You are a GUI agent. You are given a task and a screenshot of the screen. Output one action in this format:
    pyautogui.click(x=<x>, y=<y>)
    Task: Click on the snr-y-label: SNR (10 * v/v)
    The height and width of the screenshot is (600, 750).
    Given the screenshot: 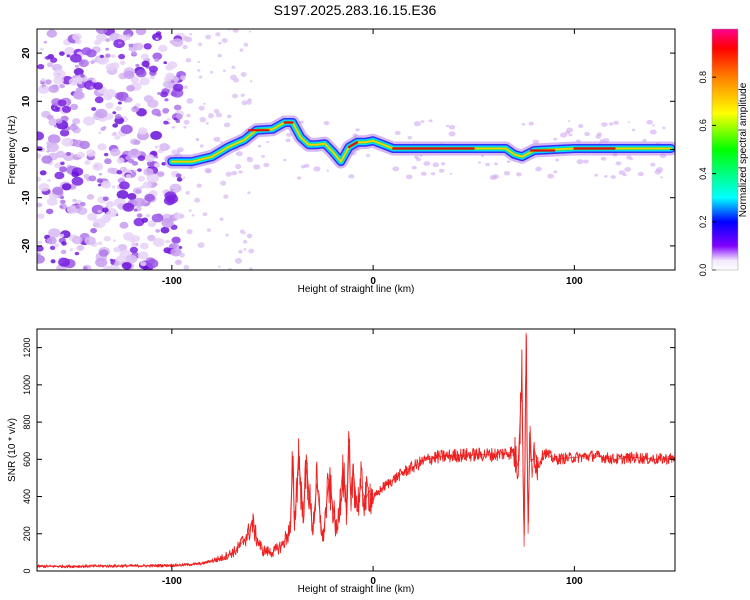 What is the action you would take?
    pyautogui.click(x=12, y=450)
    